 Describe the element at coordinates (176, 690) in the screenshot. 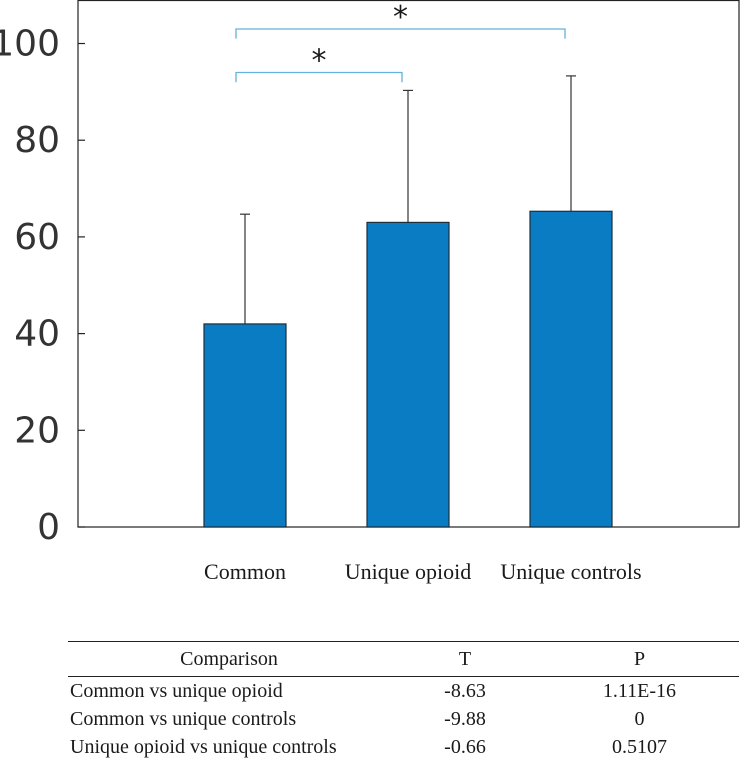

I see `cell-comparison: Common vs unique opioid` at that location.